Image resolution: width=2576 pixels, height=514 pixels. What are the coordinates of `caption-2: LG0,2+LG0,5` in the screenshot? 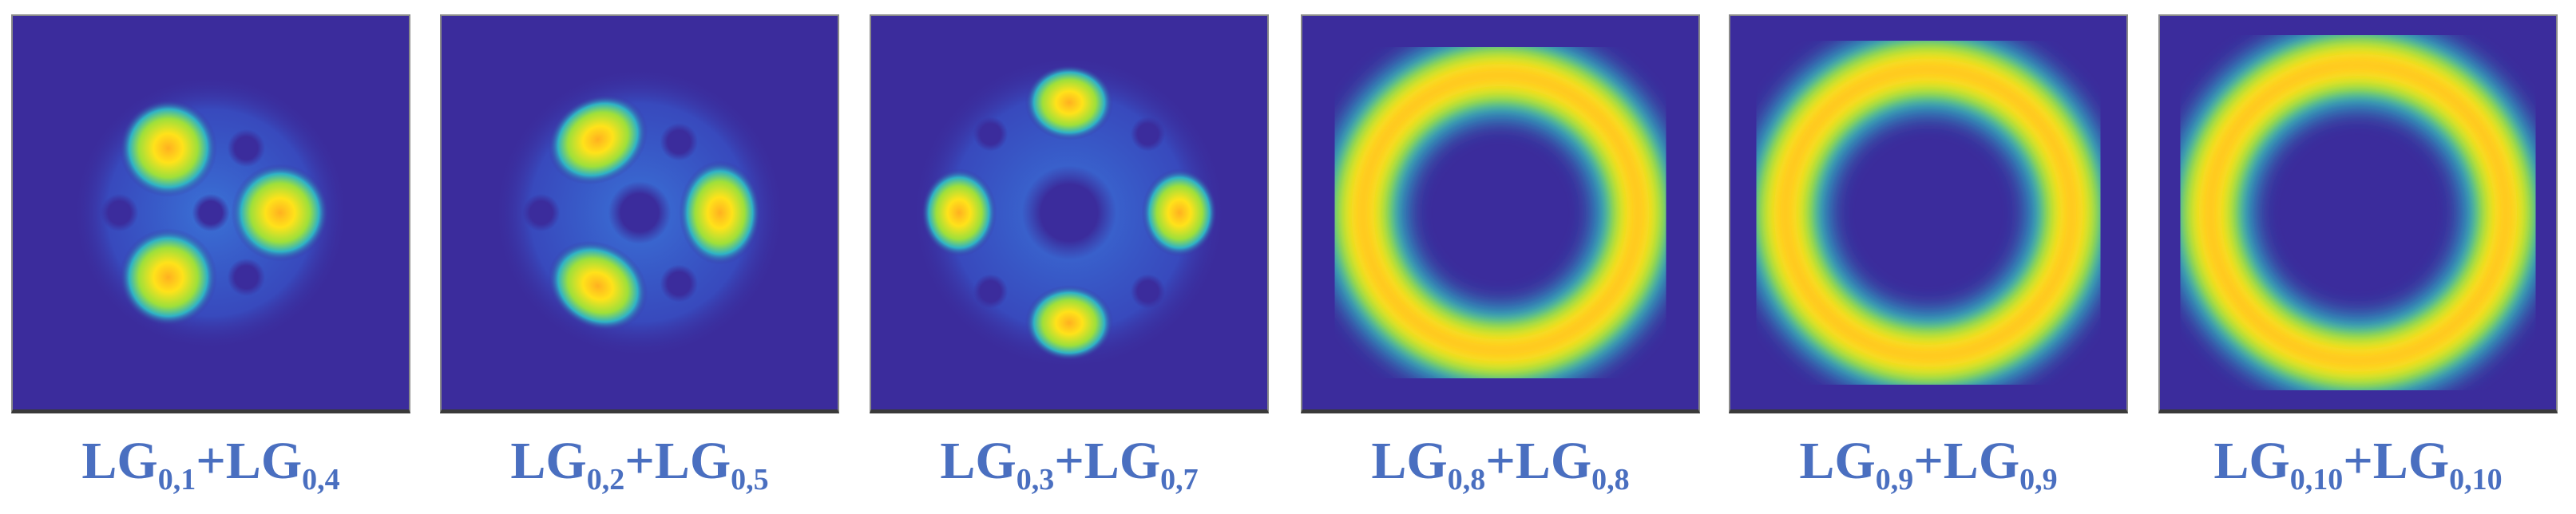 It's located at (639, 464).